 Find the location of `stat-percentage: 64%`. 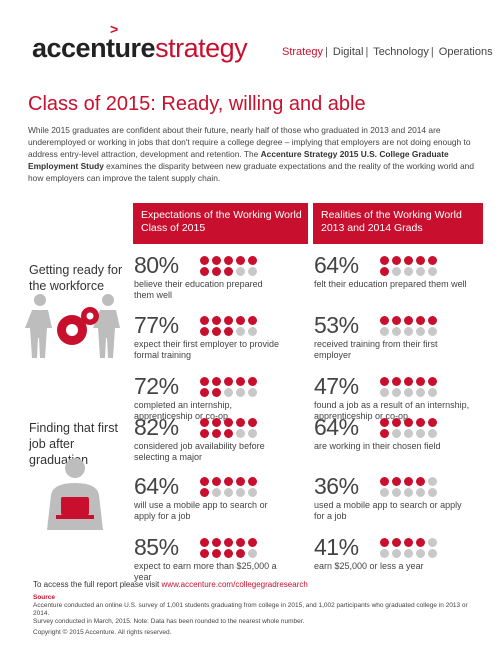

stat-percentage: 64% is located at coordinates (156, 486).